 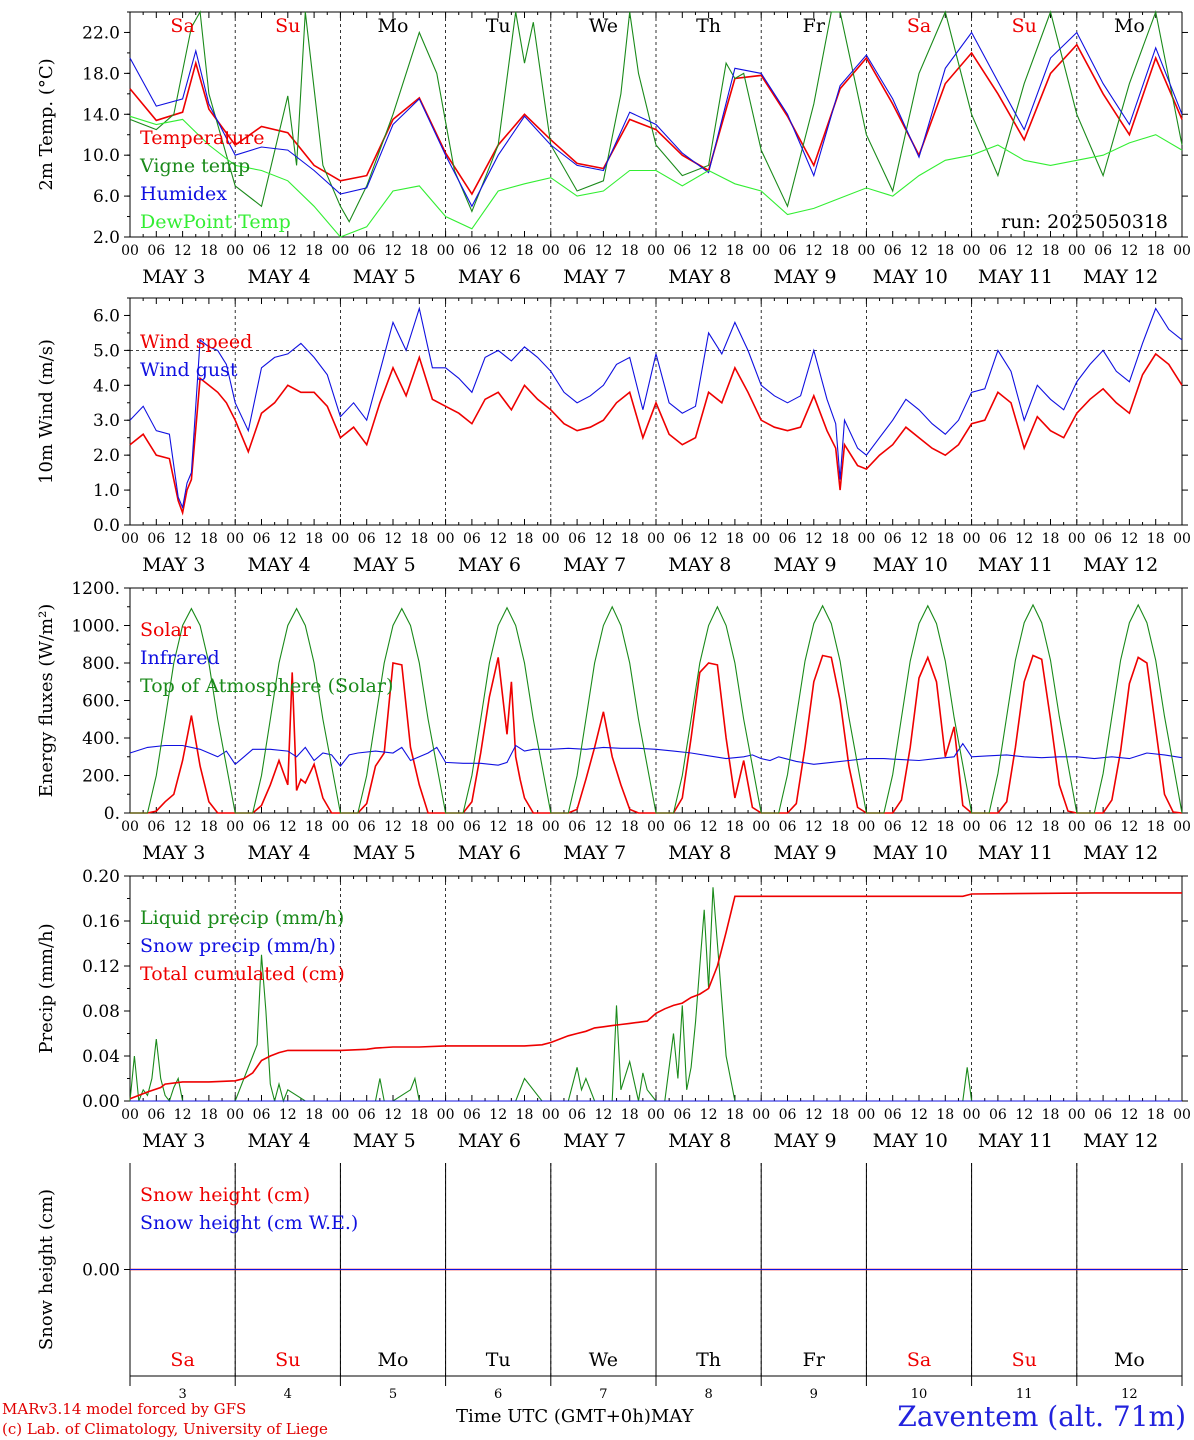 What do you see at coordinates (106, 421) in the screenshot?
I see `y-tick-label: 3.0` at bounding box center [106, 421].